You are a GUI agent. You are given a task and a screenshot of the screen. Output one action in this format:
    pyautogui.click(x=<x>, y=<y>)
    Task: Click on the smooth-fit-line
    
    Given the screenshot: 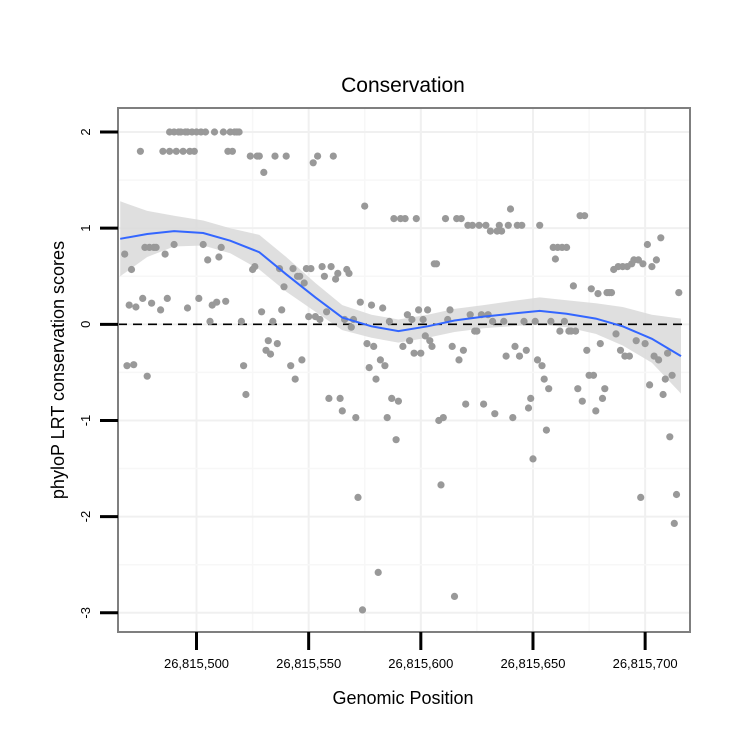 What is the action you would take?
    pyautogui.click(x=401, y=293)
    